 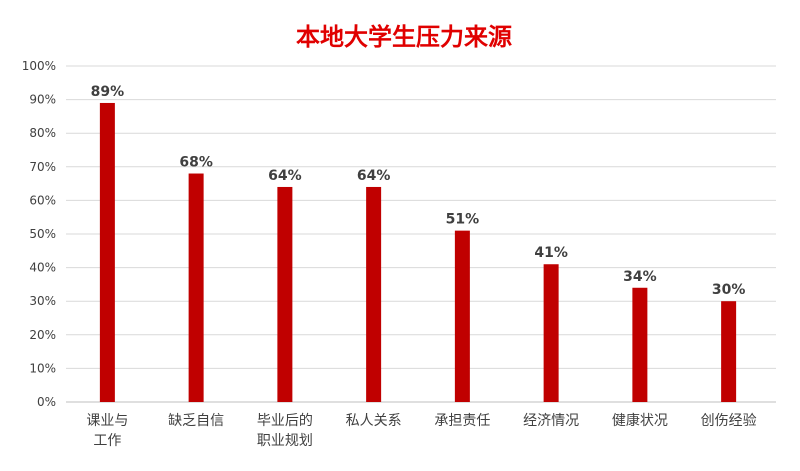 I want to click on data-label: 41%, so click(x=551, y=253).